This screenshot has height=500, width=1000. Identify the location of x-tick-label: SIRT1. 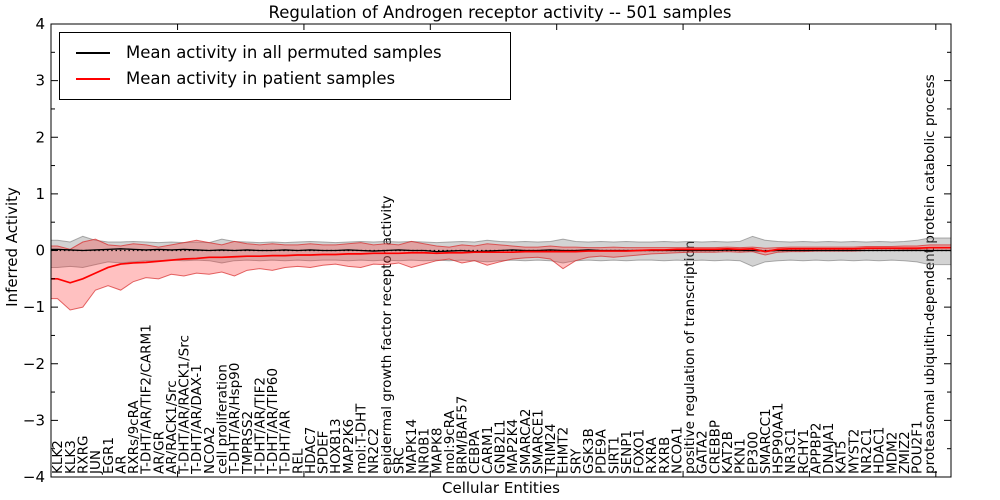
(614, 455).